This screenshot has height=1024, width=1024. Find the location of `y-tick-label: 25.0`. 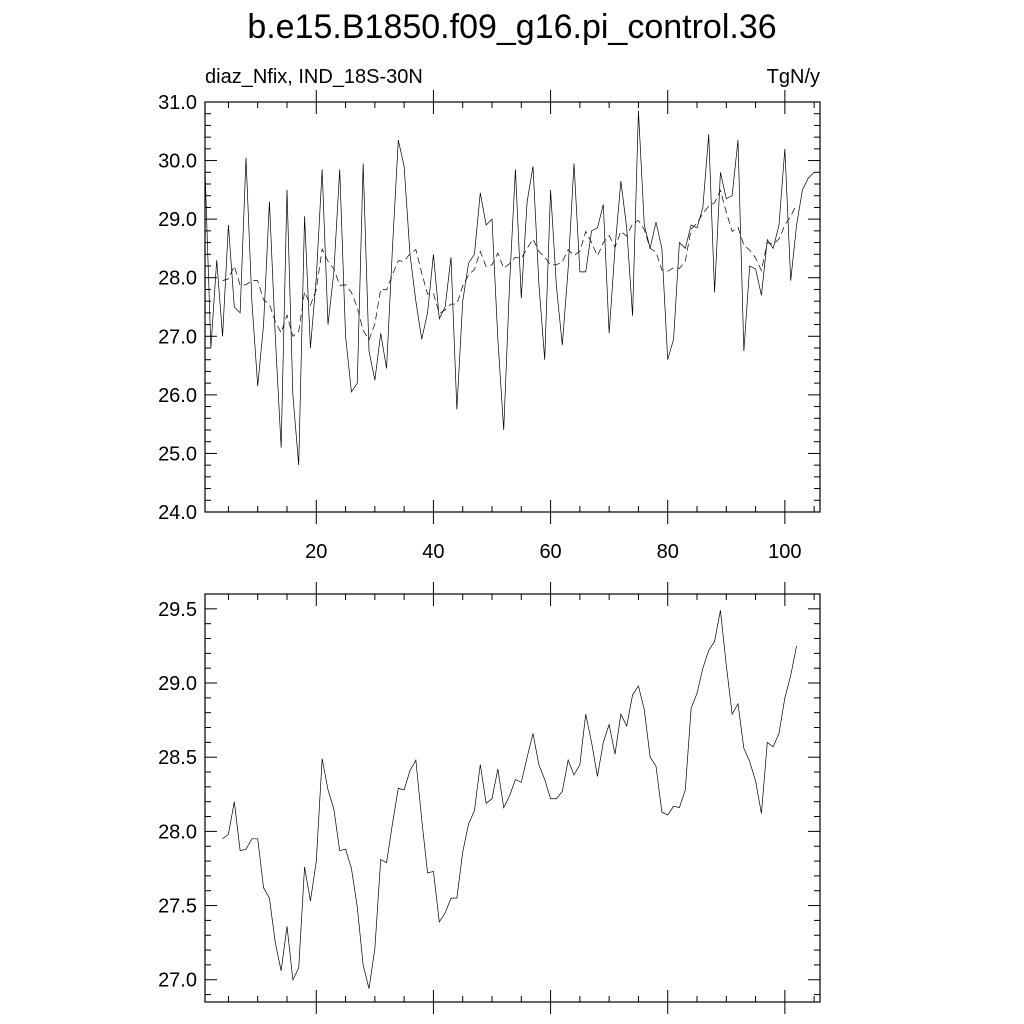

y-tick-label: 25.0 is located at coordinates (177, 454).